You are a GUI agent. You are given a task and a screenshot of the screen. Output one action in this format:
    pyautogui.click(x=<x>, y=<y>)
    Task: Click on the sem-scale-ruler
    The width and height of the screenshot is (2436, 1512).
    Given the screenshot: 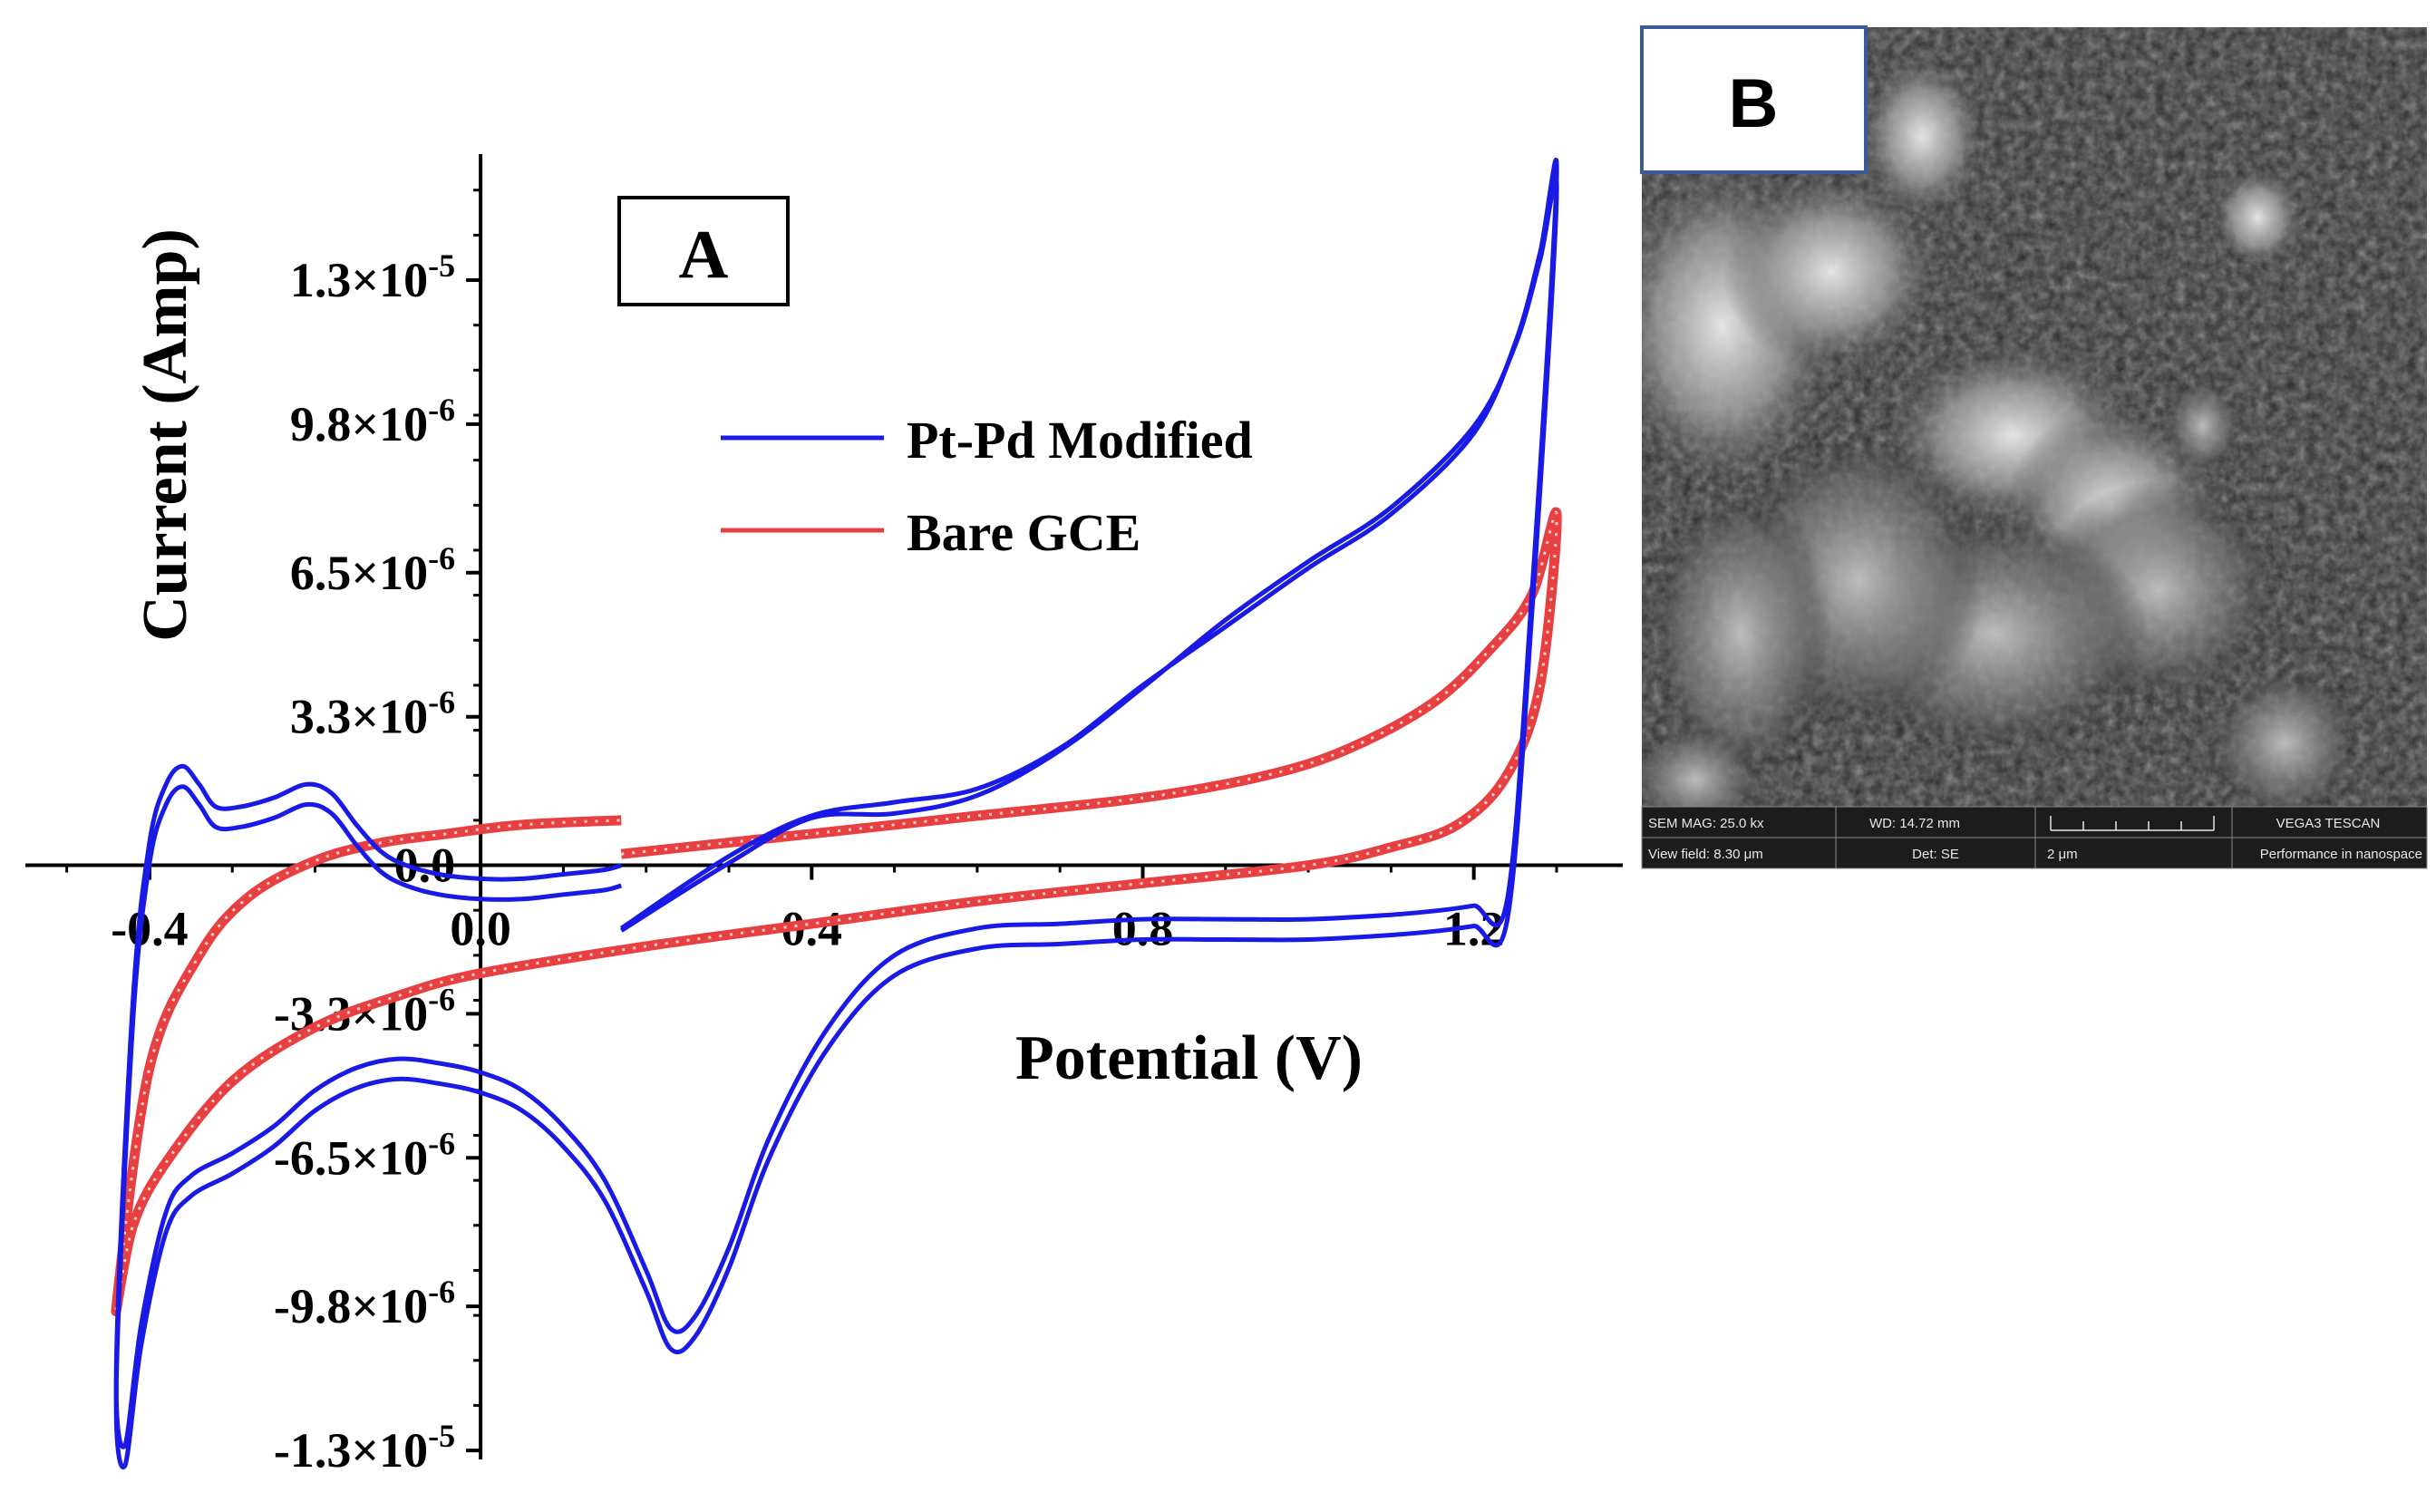 What is the action you would take?
    pyautogui.click(x=2132, y=824)
    